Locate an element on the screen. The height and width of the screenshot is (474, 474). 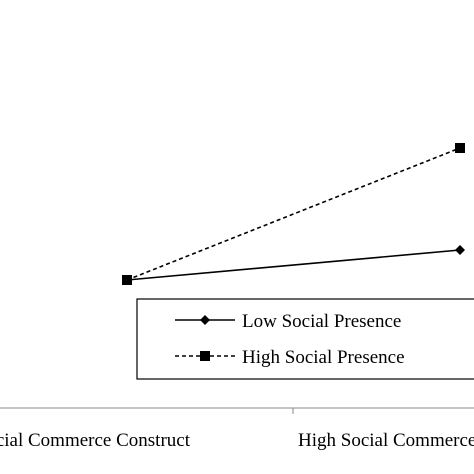
series-line-low-social-presence is located at coordinates (293, 265).